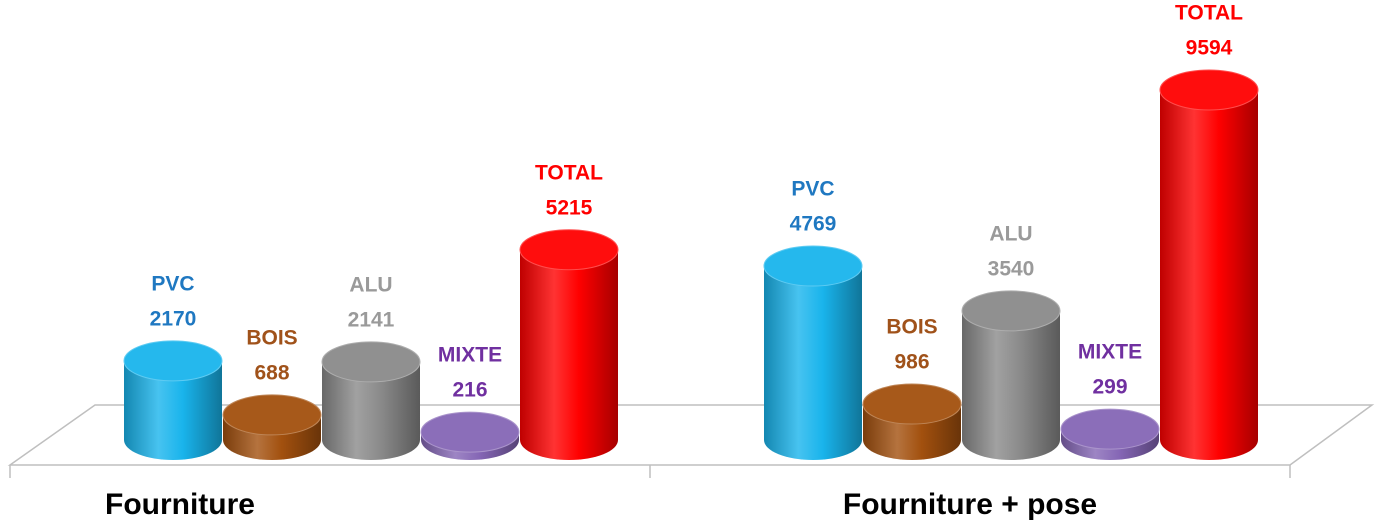 The image size is (1384, 532). Describe the element at coordinates (911, 362) in the screenshot. I see `data-label-value: 986` at that location.